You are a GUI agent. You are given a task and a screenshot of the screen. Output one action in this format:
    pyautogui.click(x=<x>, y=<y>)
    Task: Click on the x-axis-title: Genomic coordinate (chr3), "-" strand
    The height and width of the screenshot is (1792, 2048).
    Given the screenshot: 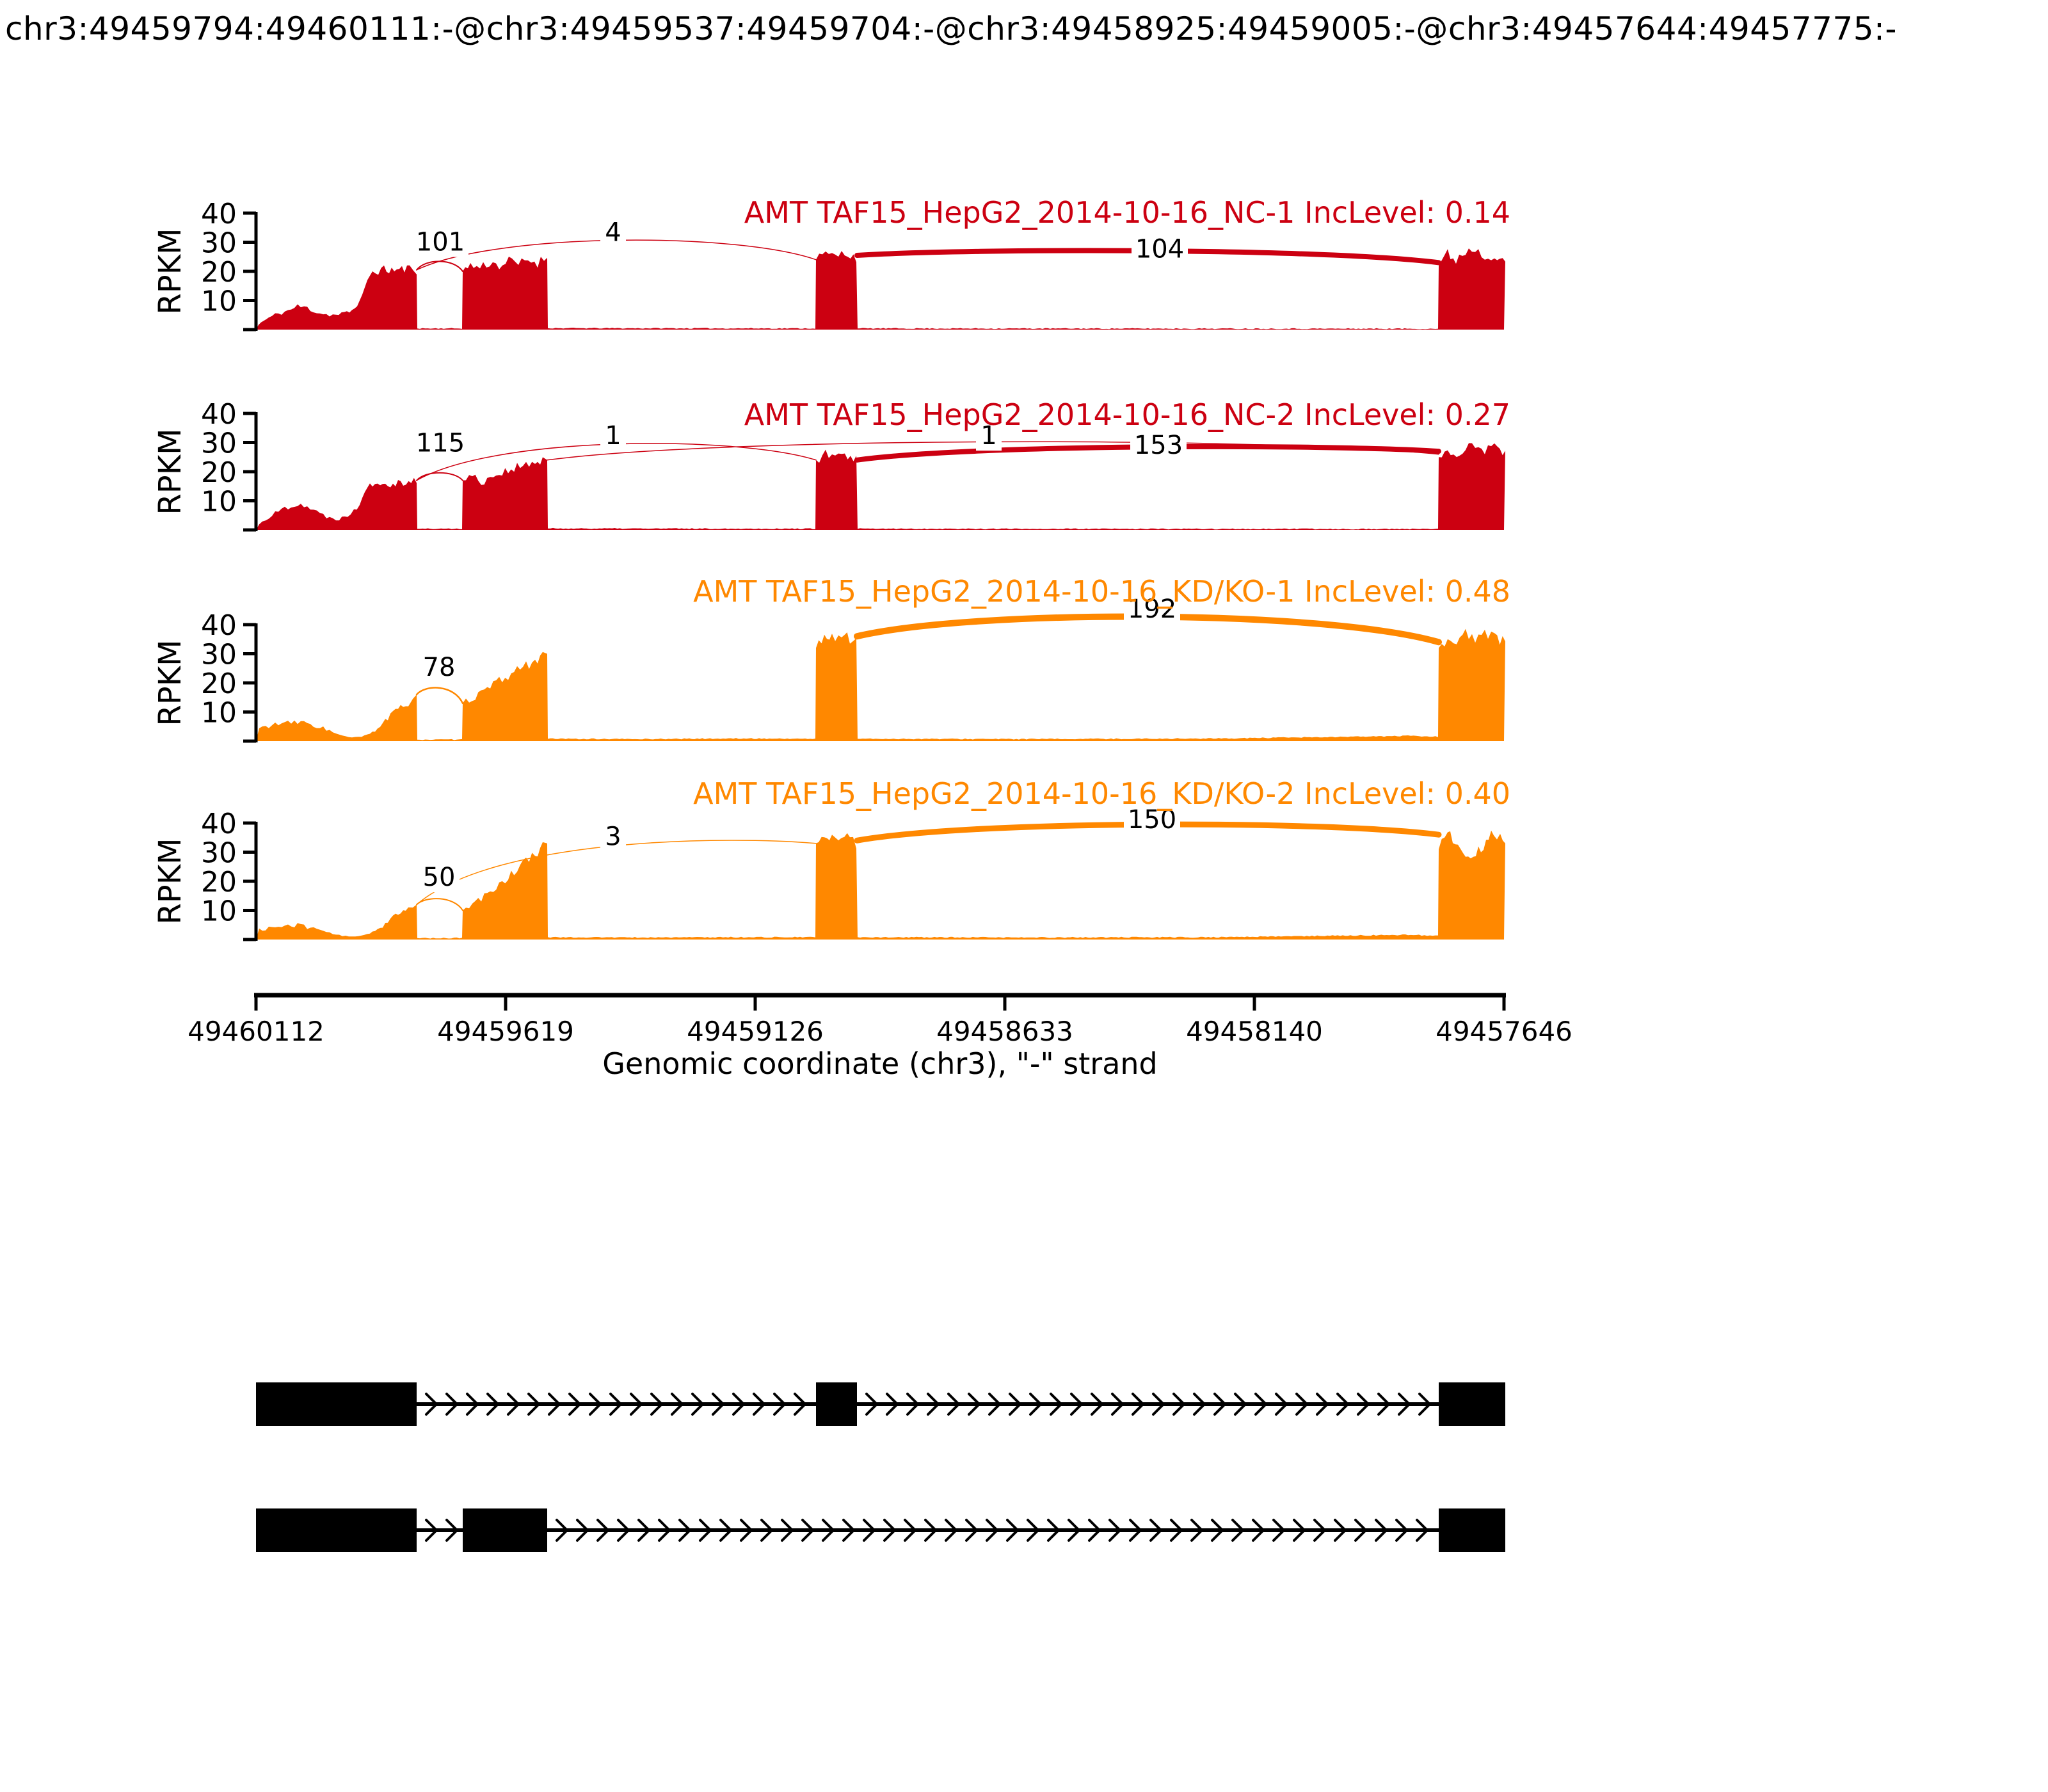 What is the action you would take?
    pyautogui.click(x=879, y=1063)
    